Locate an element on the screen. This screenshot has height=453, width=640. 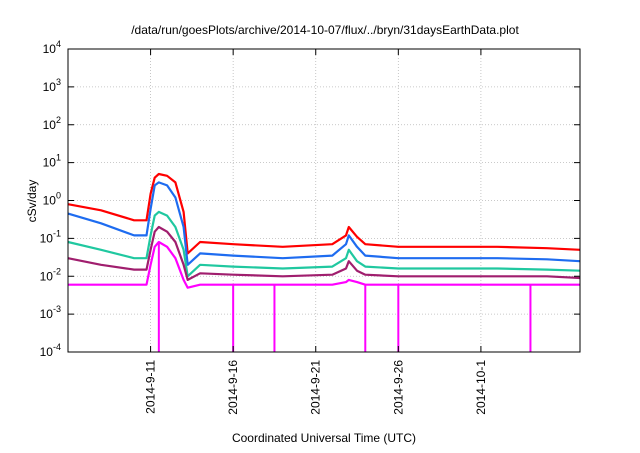
x-tick-label: 2014-9-26 is located at coordinates (398, 387).